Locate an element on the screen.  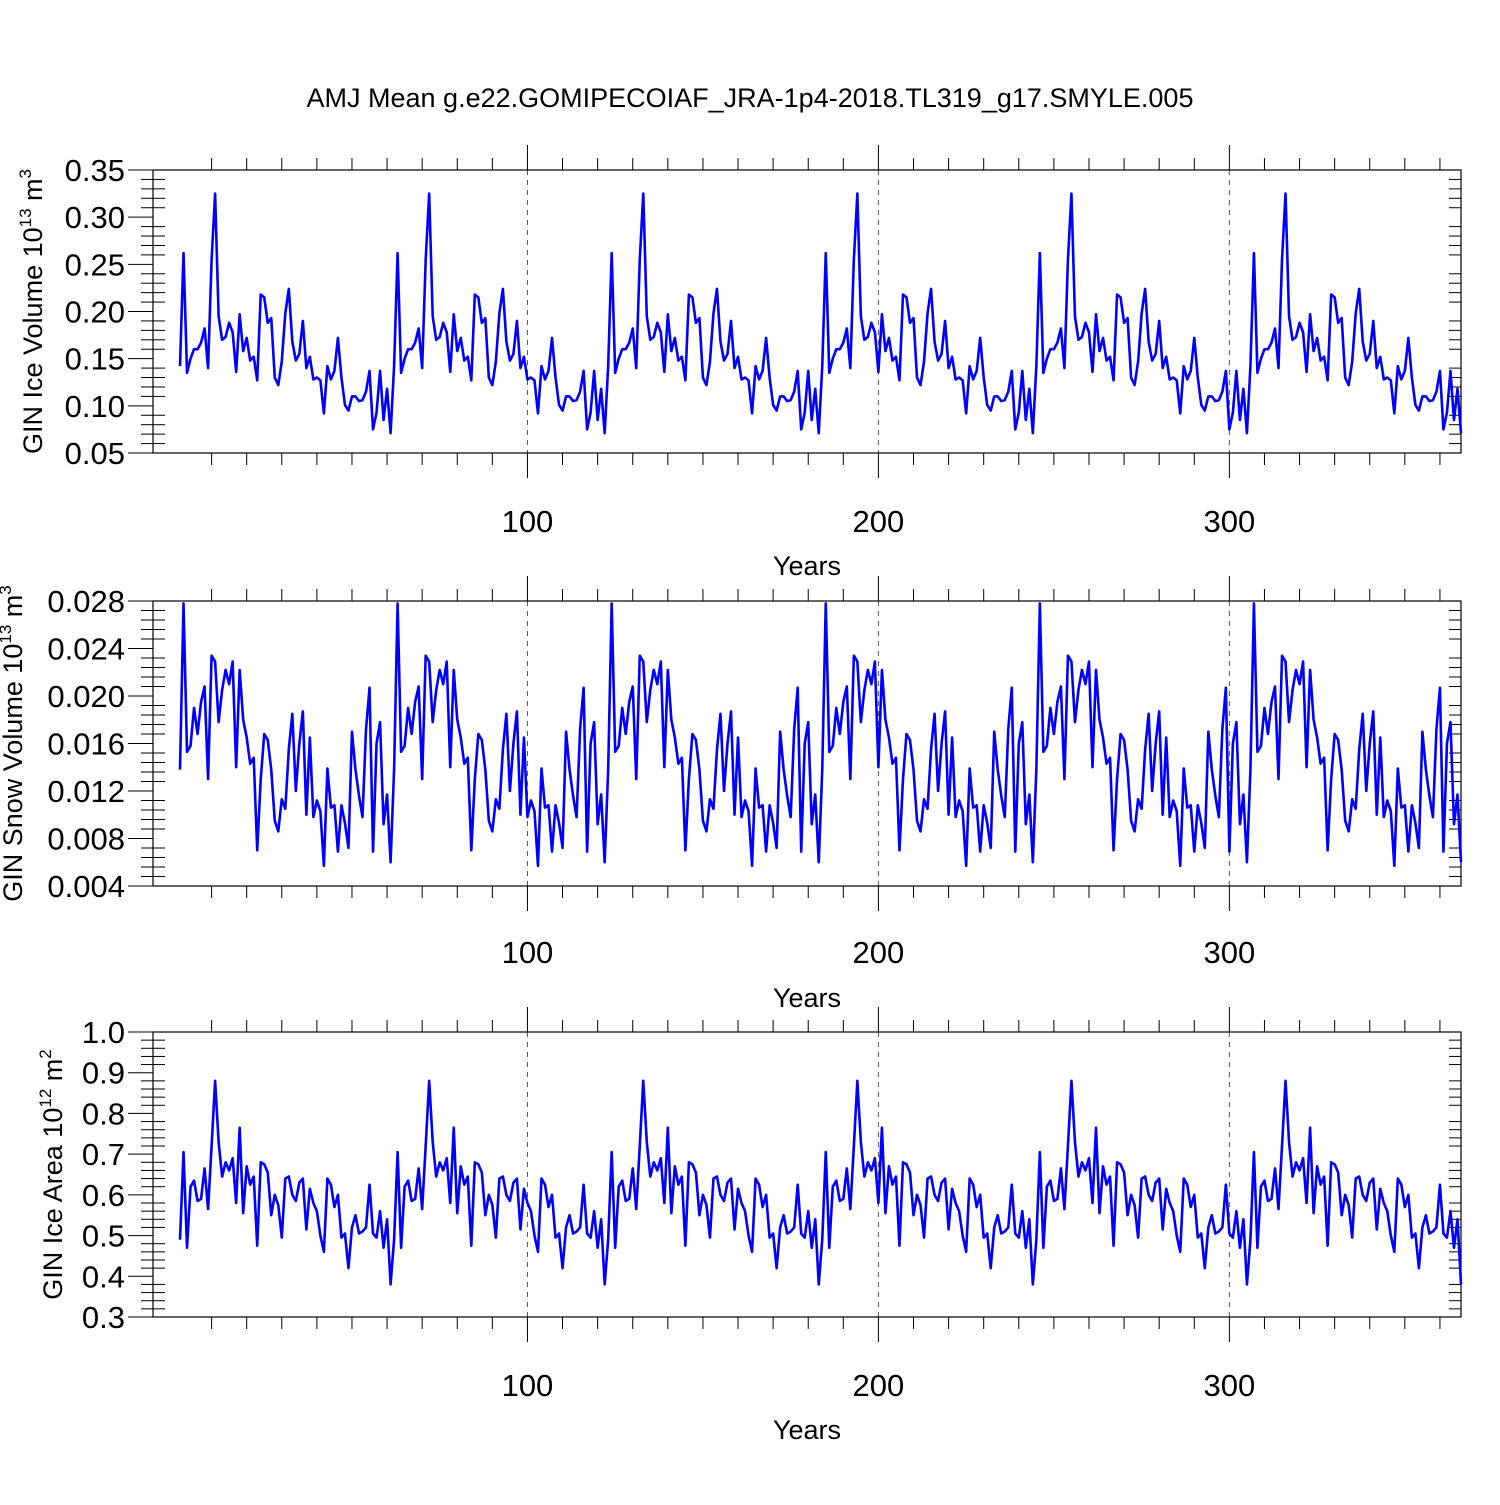
y-tick-label: 0.15 is located at coordinates (95, 359).